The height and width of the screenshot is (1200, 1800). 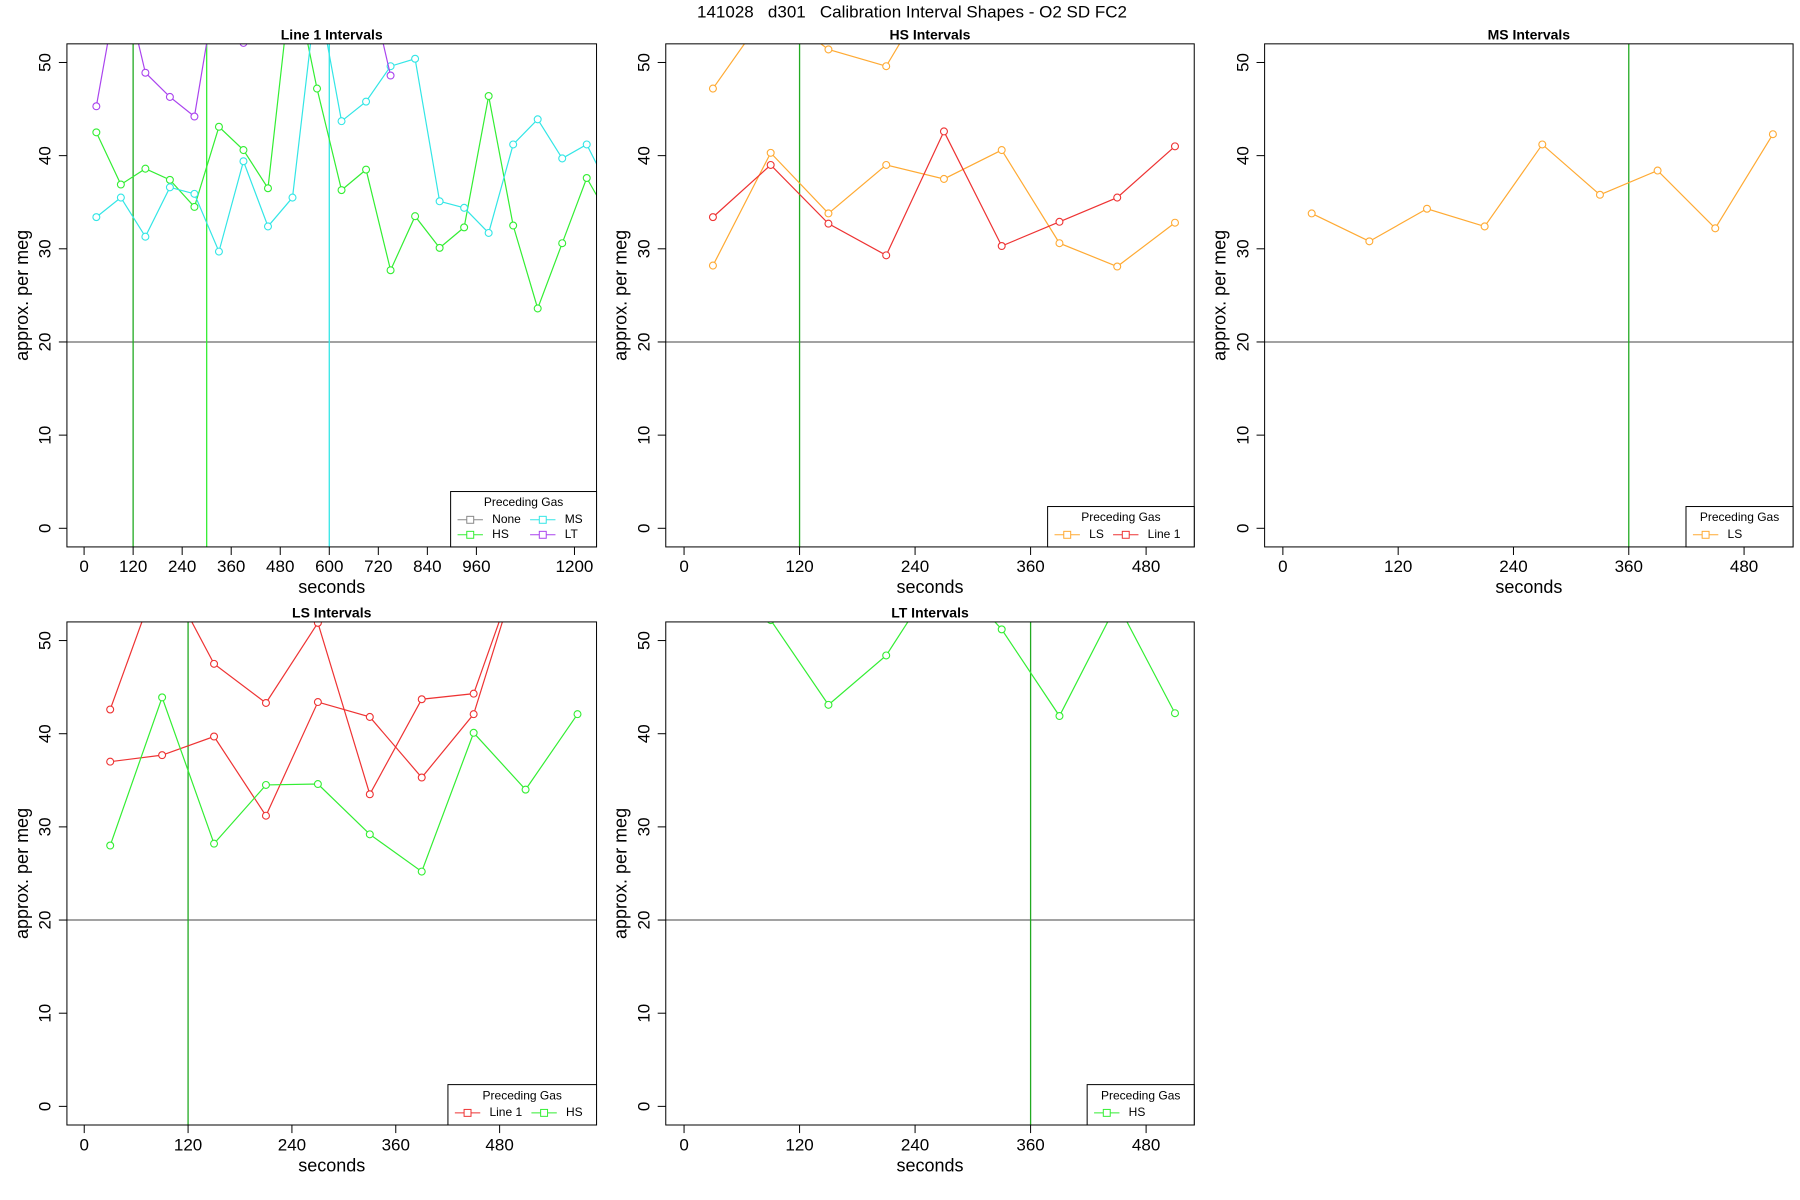 I want to click on x-tick-label: 720, so click(x=378, y=566).